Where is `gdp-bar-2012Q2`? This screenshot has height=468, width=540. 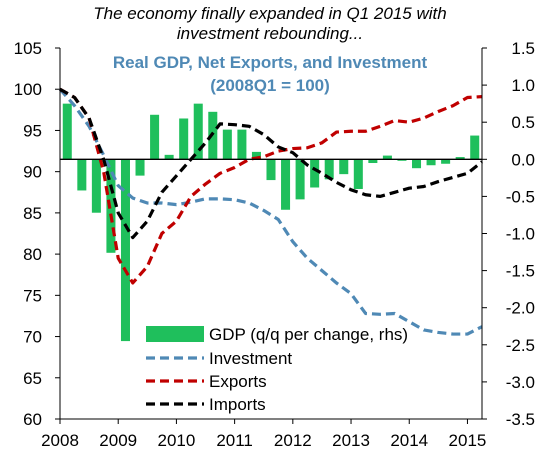
gdp-bar-2012Q2 is located at coordinates (315, 173).